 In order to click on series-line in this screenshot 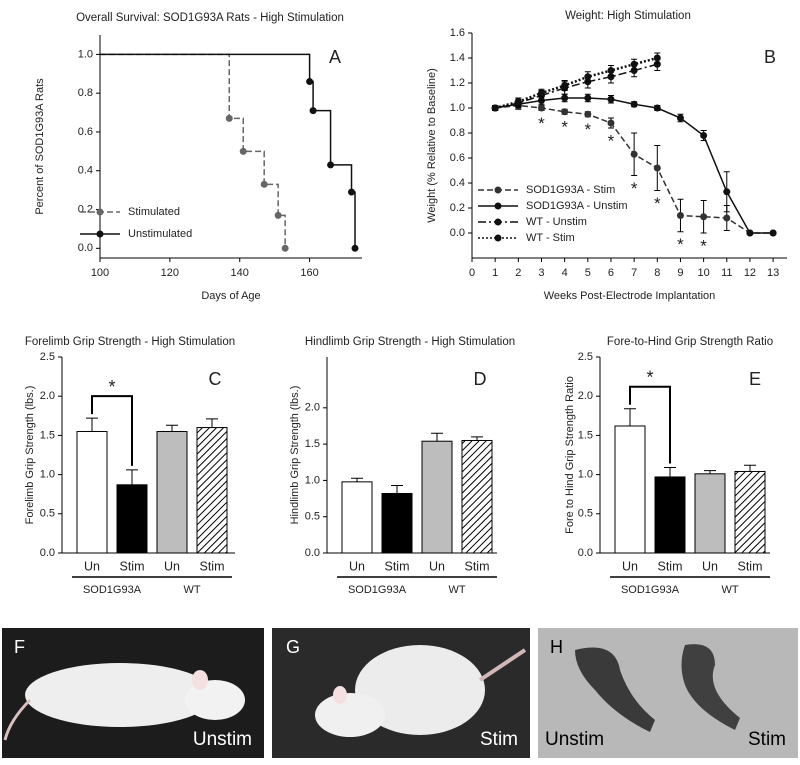, I will do `click(576, 83)`.